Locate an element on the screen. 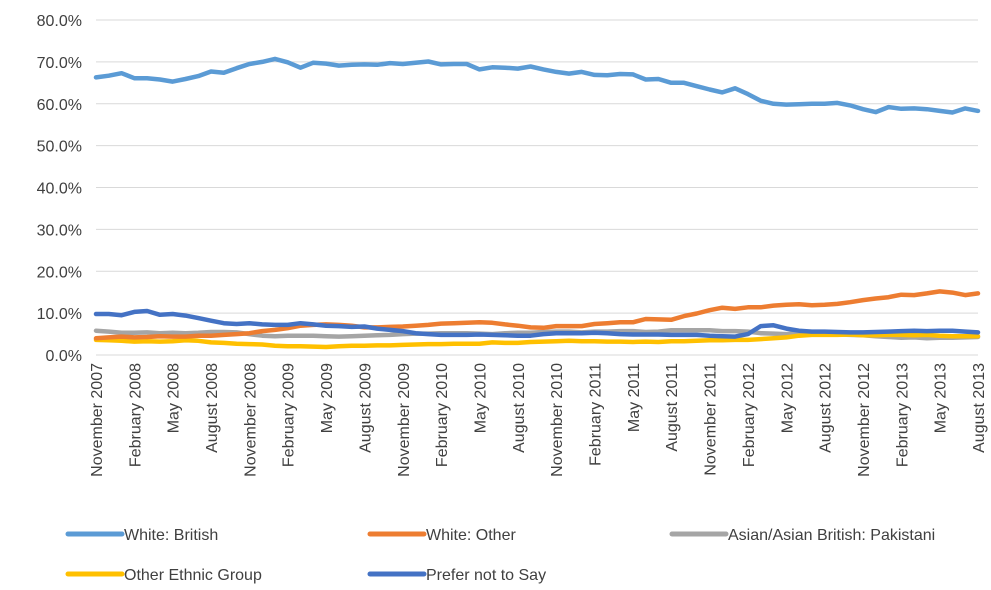 This screenshot has height=590, width=991. legend-item: Prefer not to Say is located at coordinates (456, 575).